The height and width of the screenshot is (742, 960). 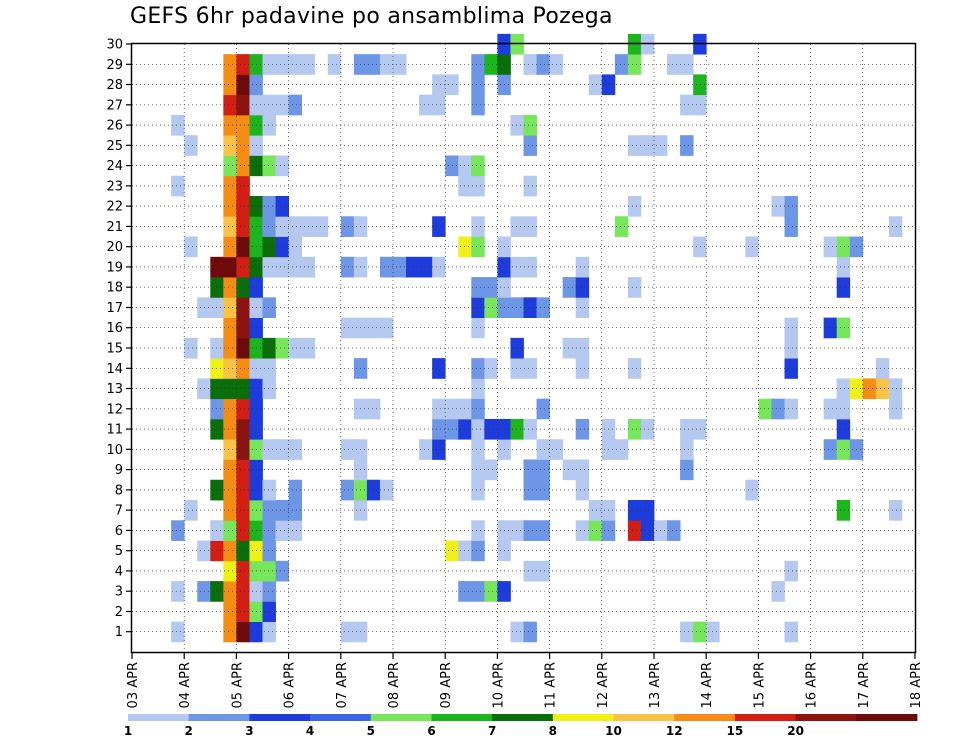 I want to click on x-tick-label: 09 APR, so click(x=446, y=685).